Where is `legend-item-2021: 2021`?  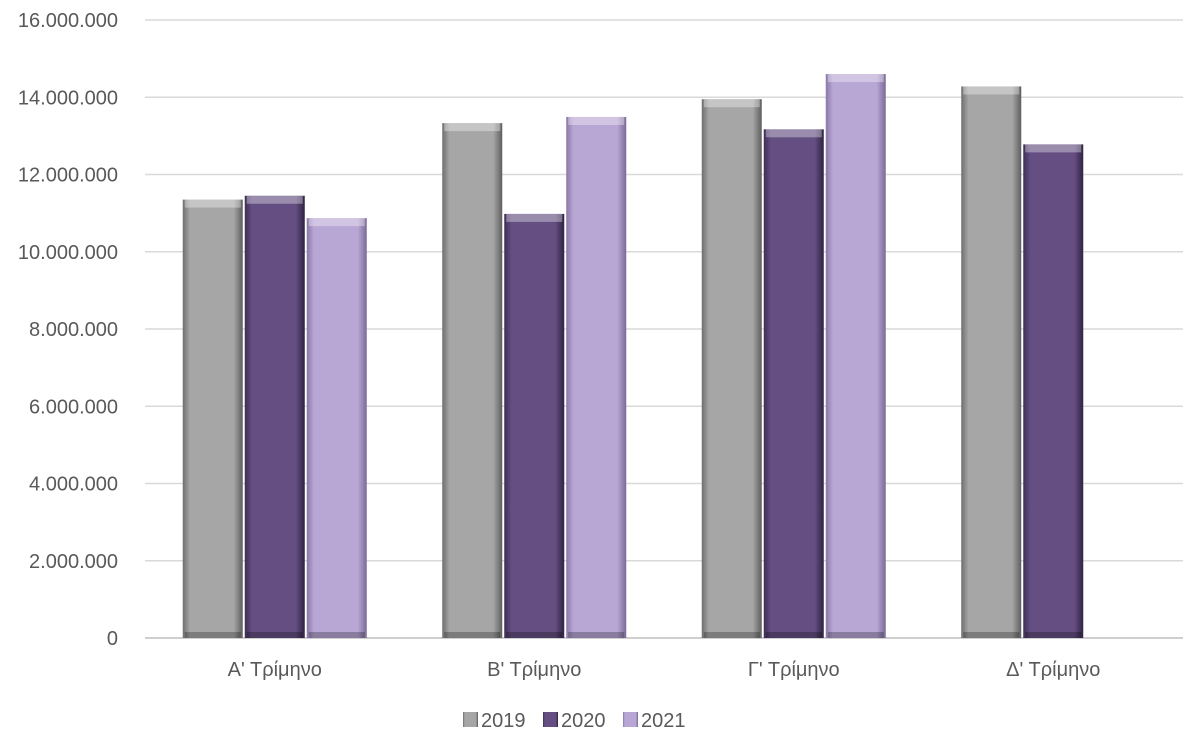
legend-item-2021: 2021 is located at coordinates (654, 721).